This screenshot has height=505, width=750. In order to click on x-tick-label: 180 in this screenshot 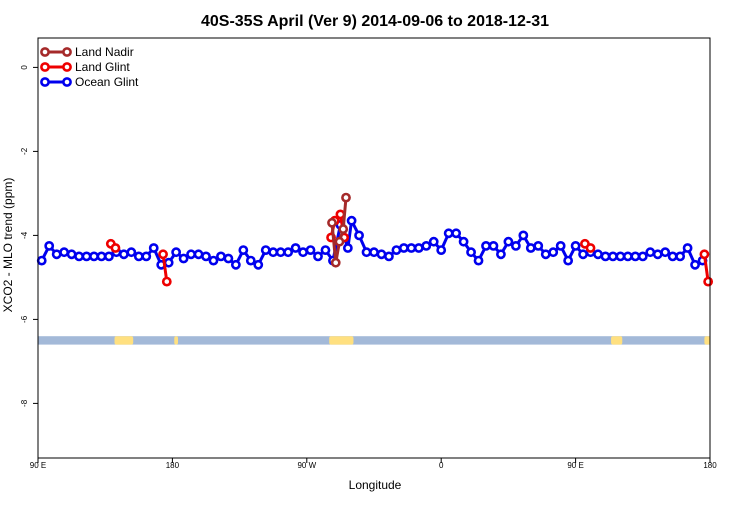, I will do `click(710, 465)`.